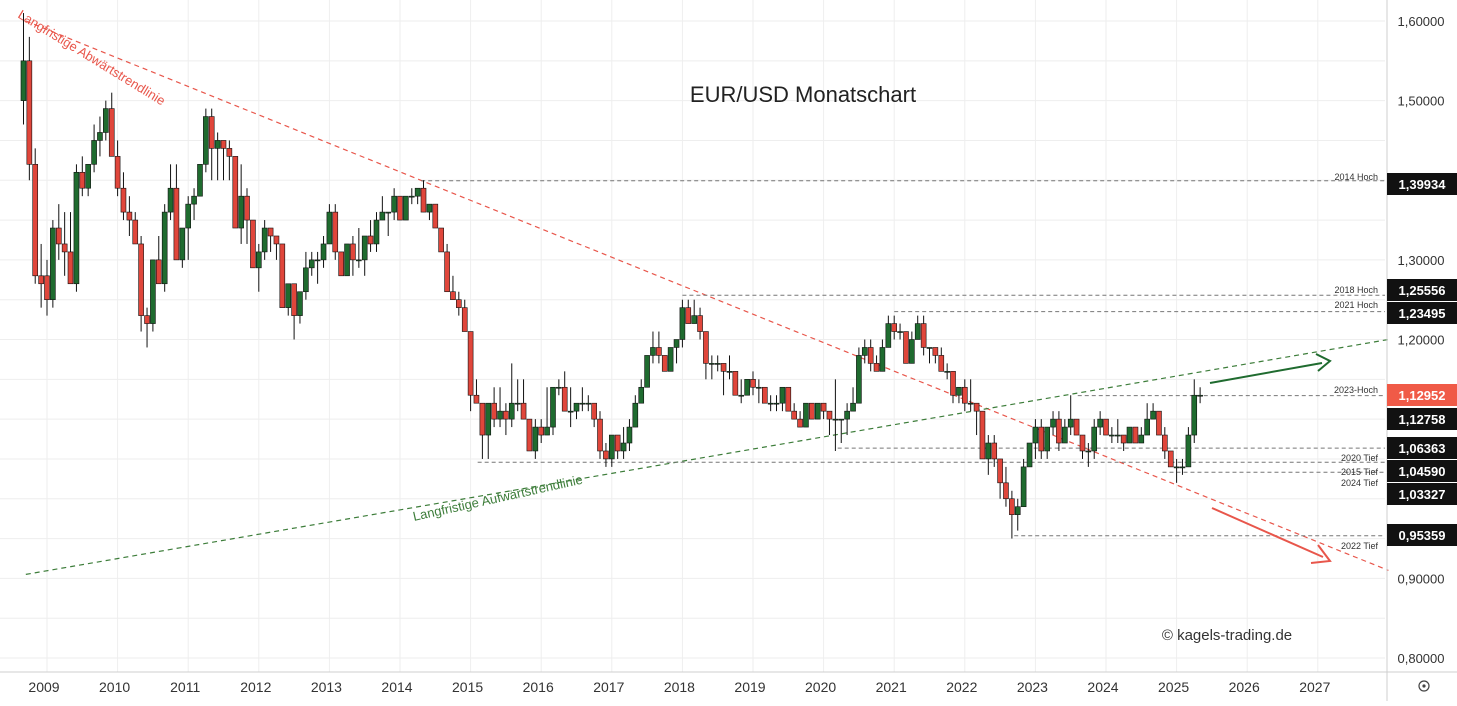  Describe the element at coordinates (1314, 687) in the screenshot. I see `x-tick-label: 2027` at that location.